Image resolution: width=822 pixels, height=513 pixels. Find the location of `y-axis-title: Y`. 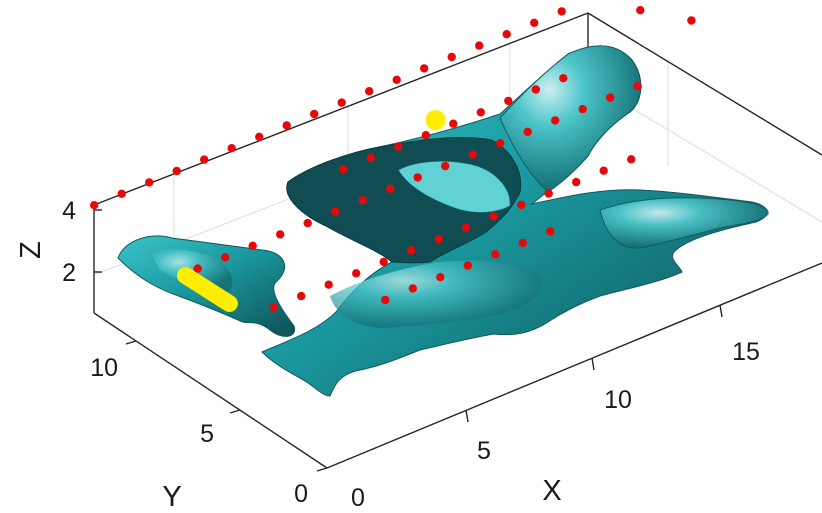

y-axis-title: Y is located at coordinates (171, 497).